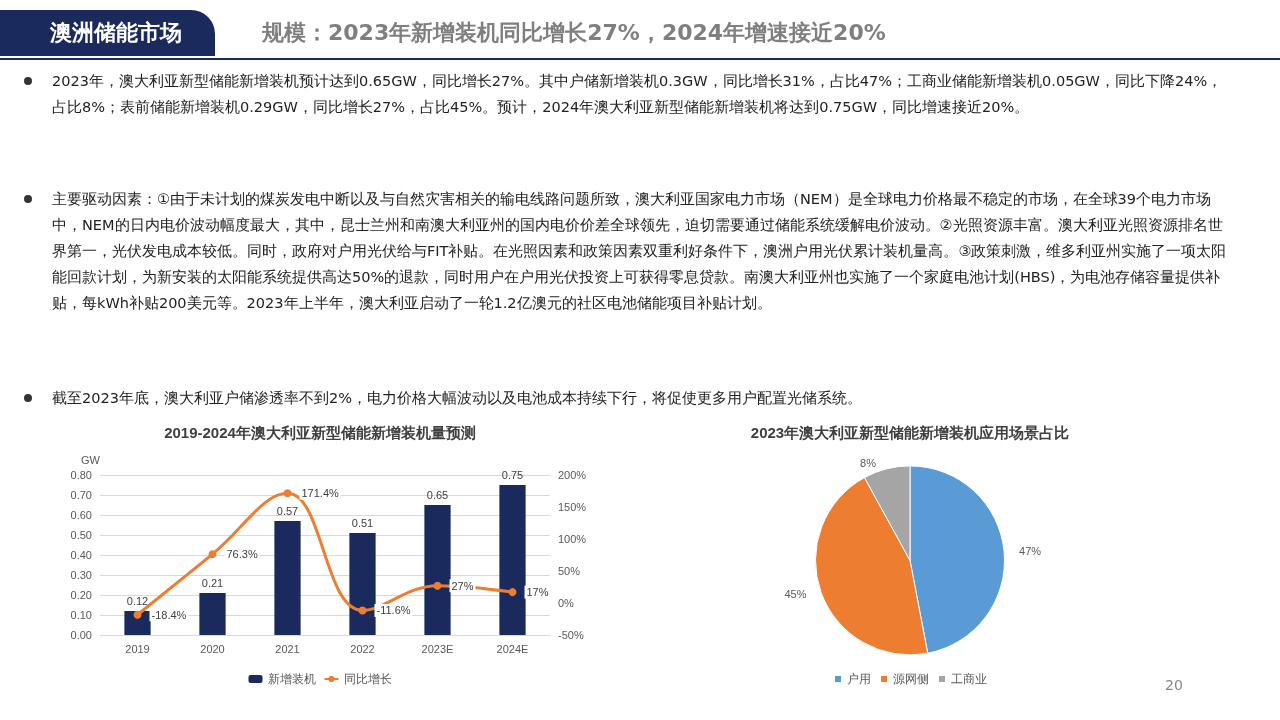 The width and height of the screenshot is (1280, 720). Describe the element at coordinates (81, 595) in the screenshot. I see `y-tick-label: 0.20` at that location.